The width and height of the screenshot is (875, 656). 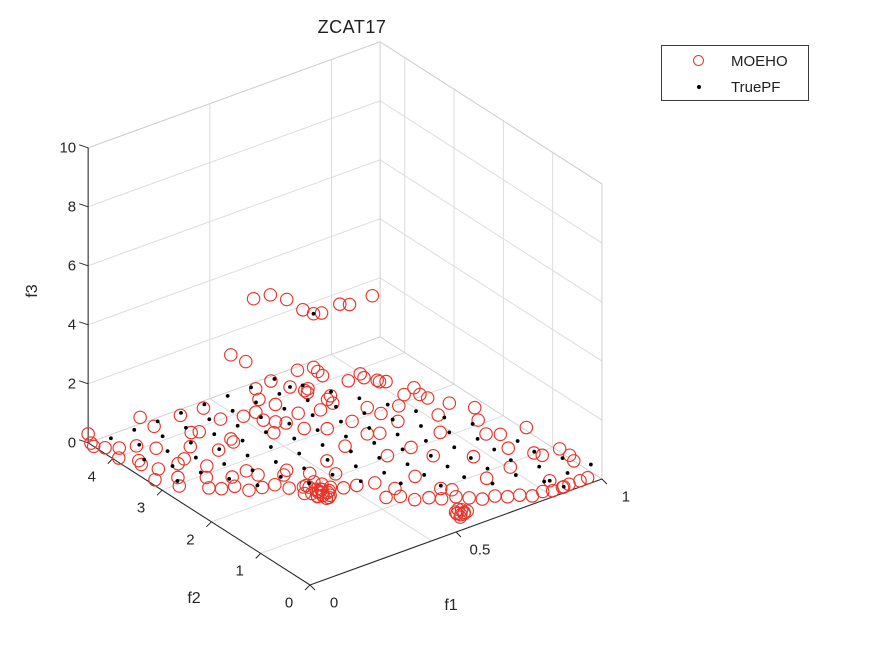 I want to click on y-tick-label: 1, so click(x=239, y=571).